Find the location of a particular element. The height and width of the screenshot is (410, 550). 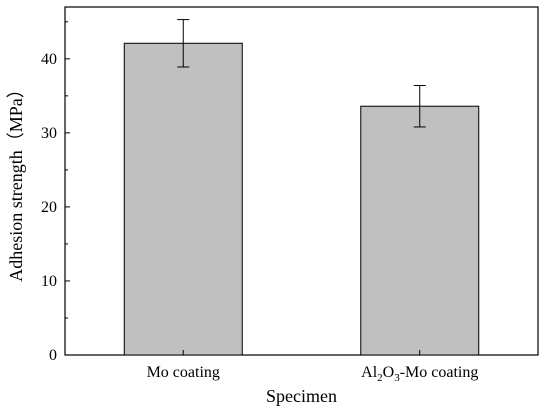

y-tick-label: 10 is located at coordinates (49, 281).